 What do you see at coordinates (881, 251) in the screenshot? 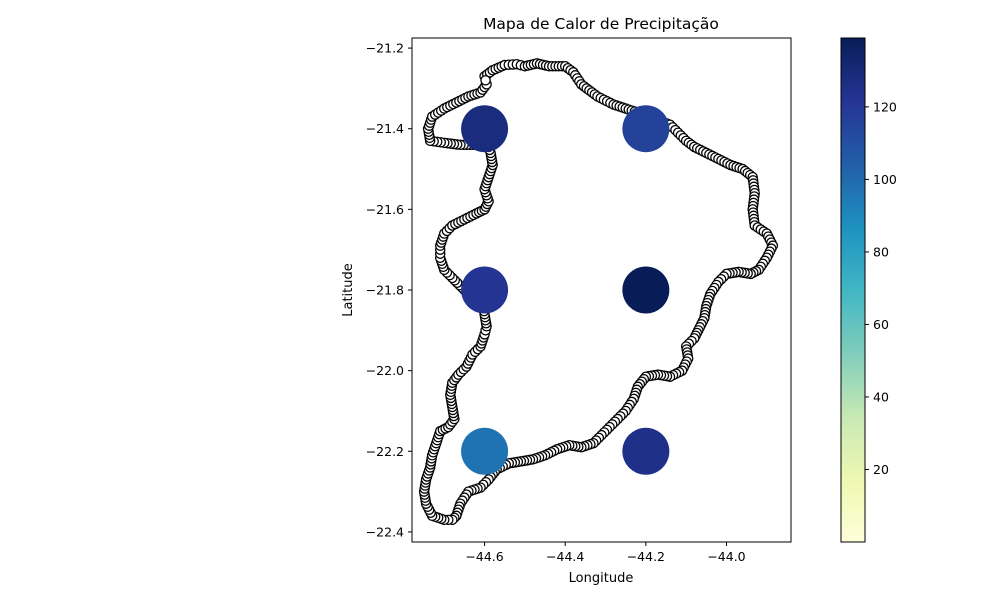
I see `colorbar-tick-label: 80` at bounding box center [881, 251].